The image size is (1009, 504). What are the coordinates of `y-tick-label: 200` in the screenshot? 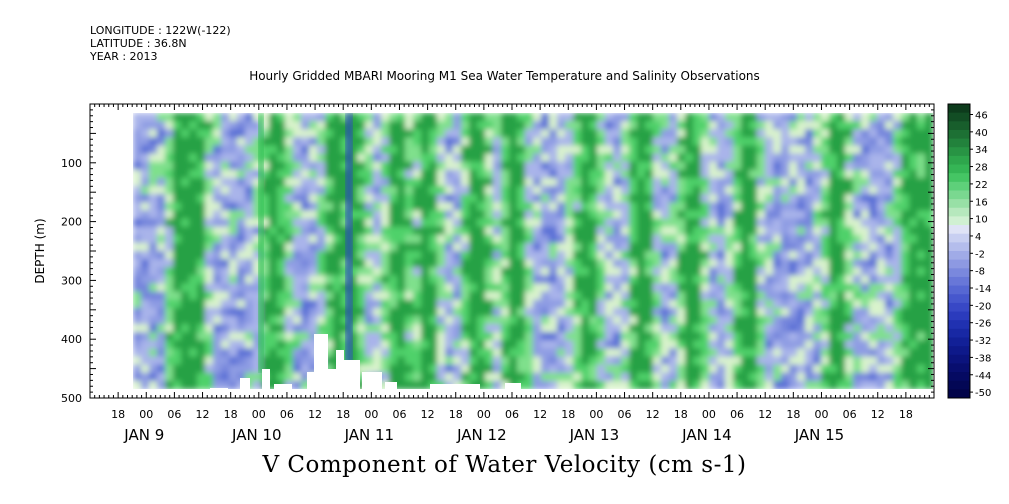 It's located at (71, 222).